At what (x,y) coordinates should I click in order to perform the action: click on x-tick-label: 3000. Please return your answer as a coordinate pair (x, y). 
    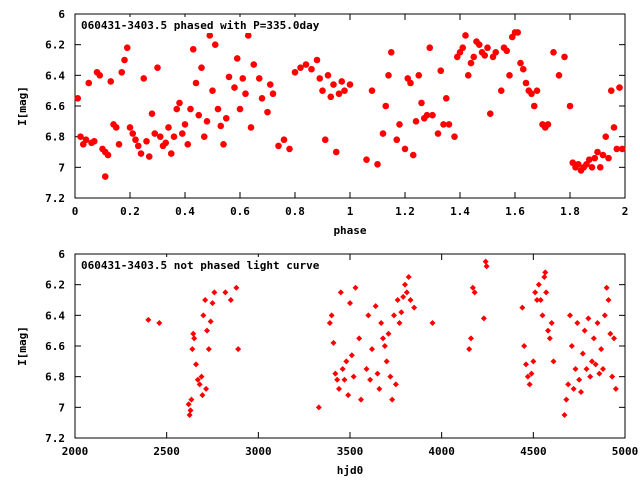
    Looking at the image, I should click on (258, 451).